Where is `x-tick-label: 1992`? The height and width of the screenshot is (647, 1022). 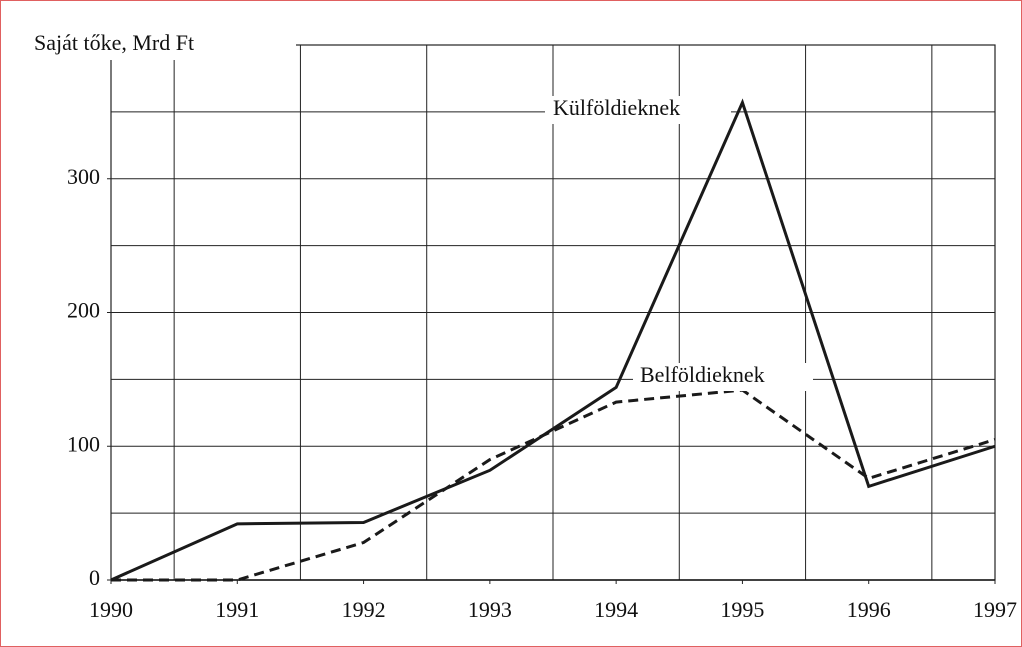 x-tick-label: 1992 is located at coordinates (364, 609).